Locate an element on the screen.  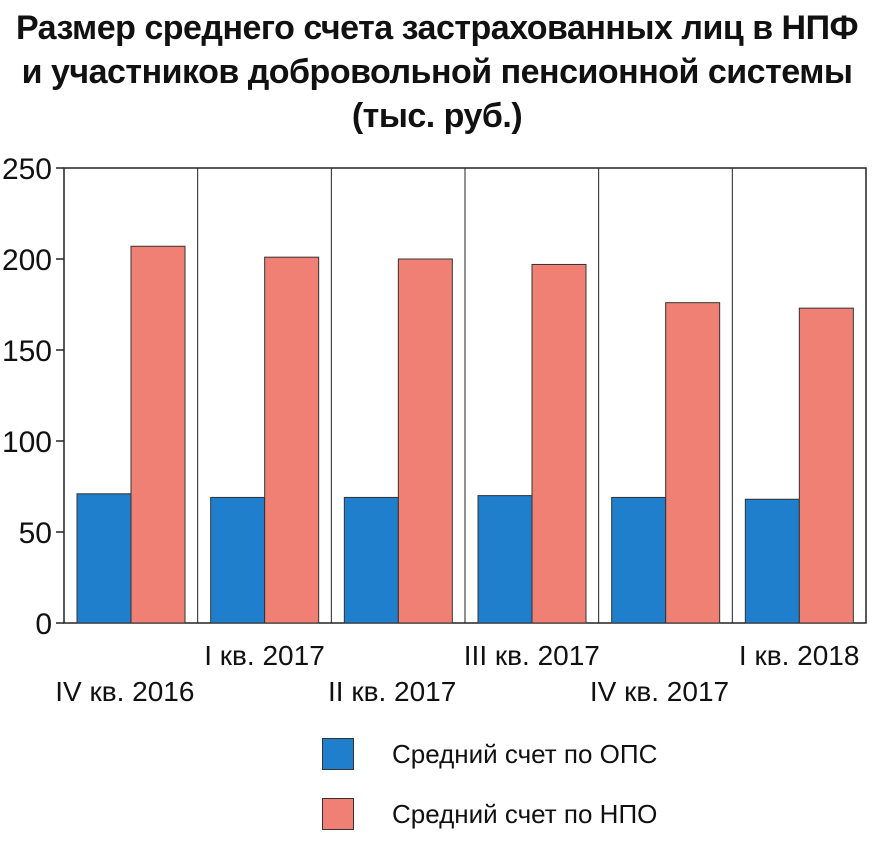
y-tick-label: 0 is located at coordinates (43, 624).